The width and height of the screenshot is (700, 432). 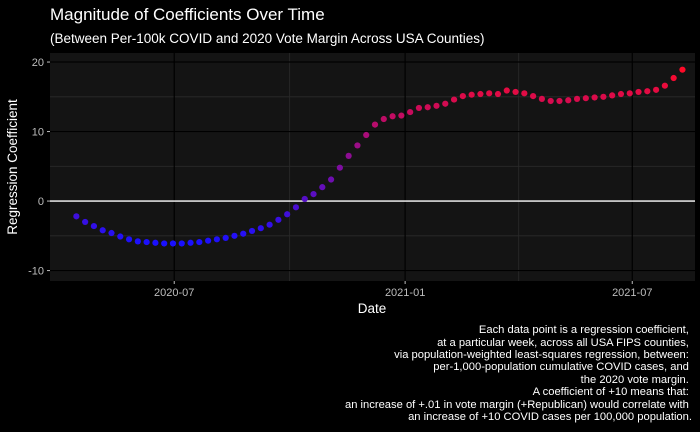 I want to click on y-tick-label: 0, so click(x=41, y=202).